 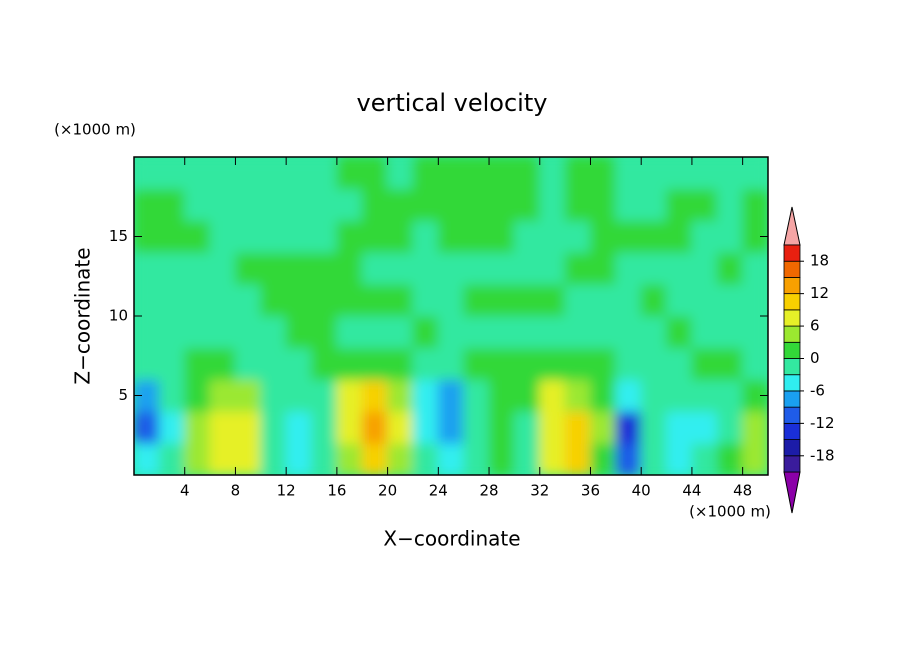 What do you see at coordinates (792, 226) in the screenshot?
I see `colorbar-above` at bounding box center [792, 226].